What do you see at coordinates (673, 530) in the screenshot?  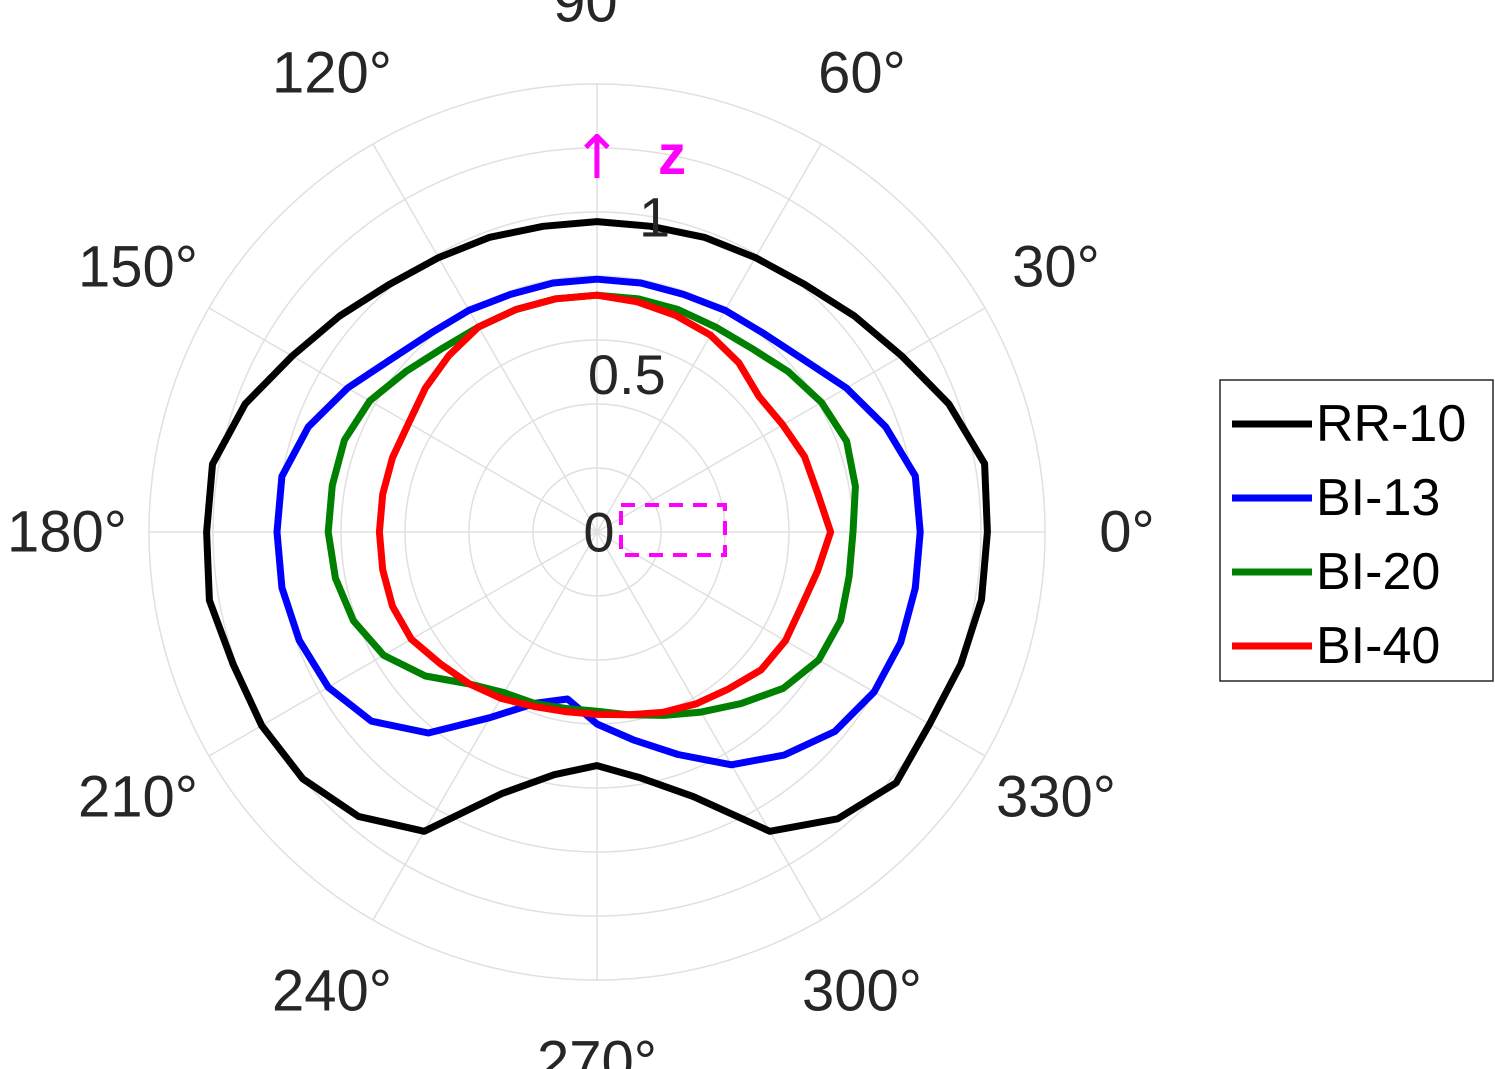 I see `sample-outline` at bounding box center [673, 530].